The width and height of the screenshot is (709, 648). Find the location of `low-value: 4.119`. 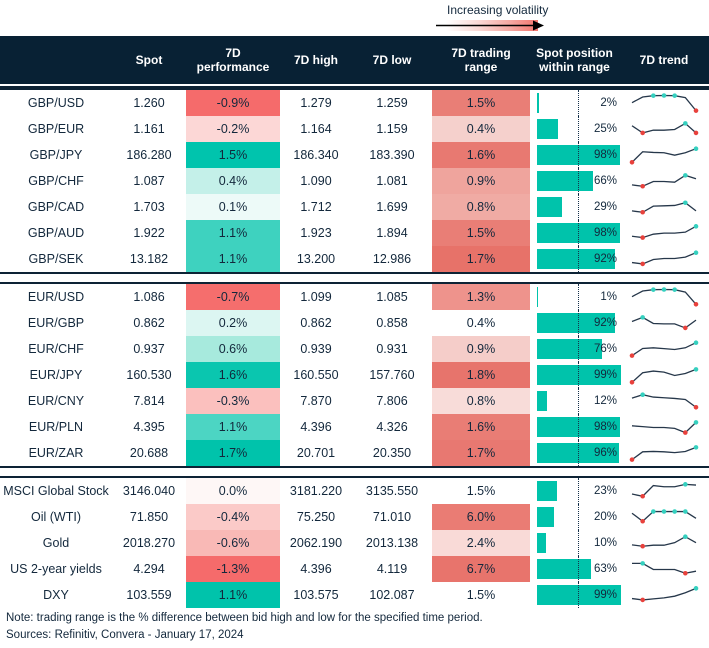

low-value: 4.119 is located at coordinates (392, 569).